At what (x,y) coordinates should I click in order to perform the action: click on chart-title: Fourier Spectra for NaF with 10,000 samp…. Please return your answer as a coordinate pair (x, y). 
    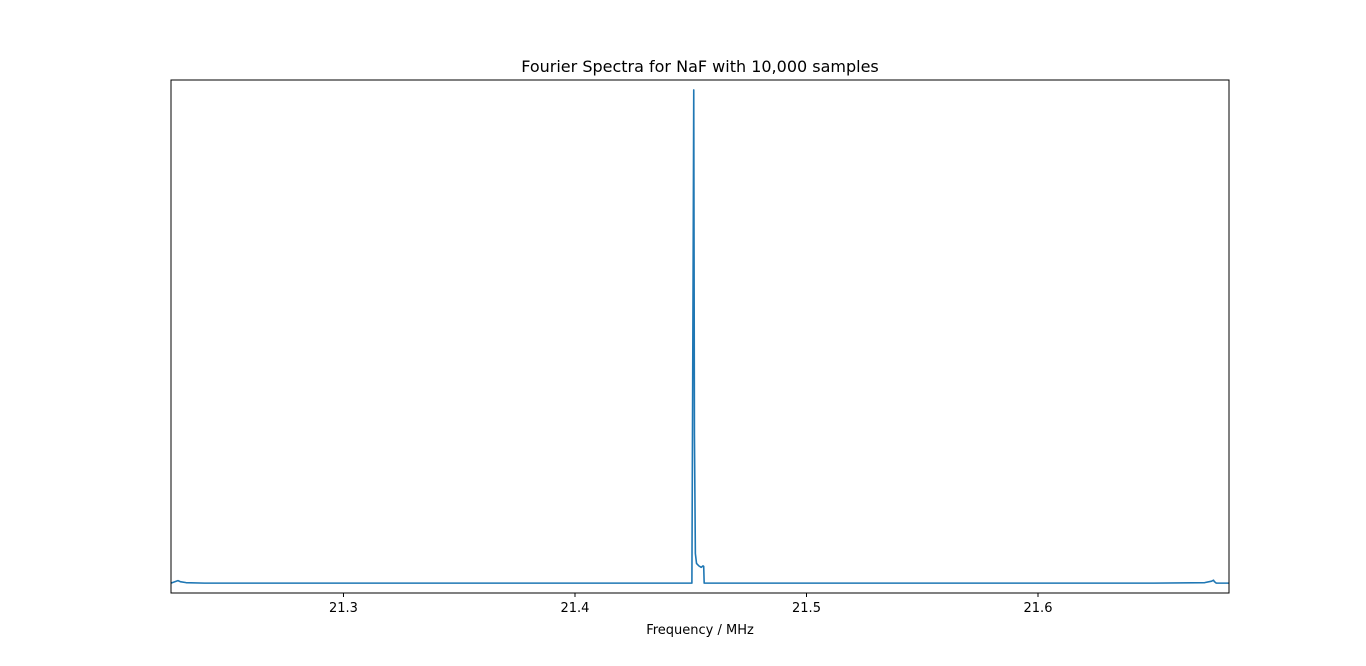
    Looking at the image, I should click on (700, 66).